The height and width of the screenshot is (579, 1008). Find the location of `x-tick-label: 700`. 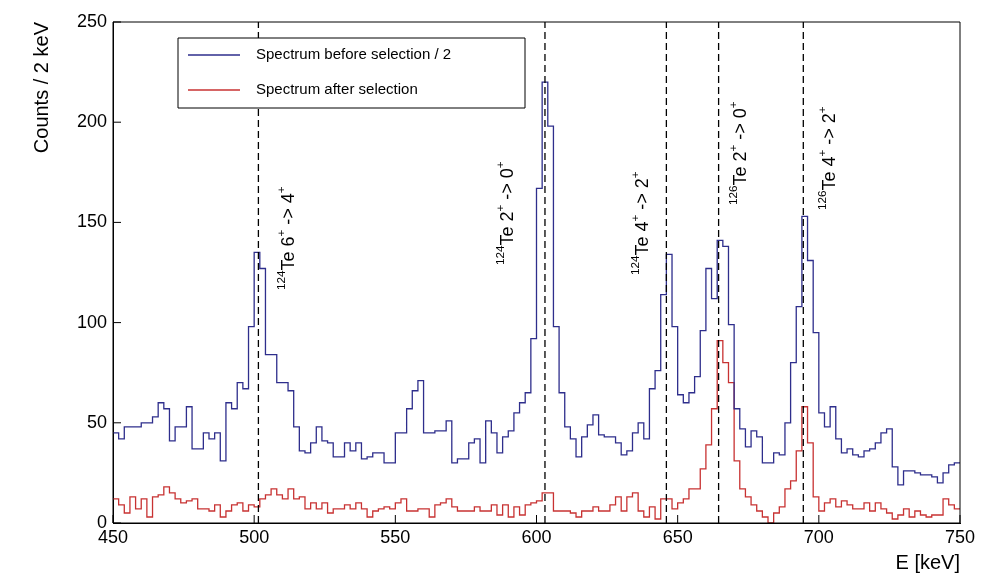

x-tick-label: 700 is located at coordinates (818, 536).